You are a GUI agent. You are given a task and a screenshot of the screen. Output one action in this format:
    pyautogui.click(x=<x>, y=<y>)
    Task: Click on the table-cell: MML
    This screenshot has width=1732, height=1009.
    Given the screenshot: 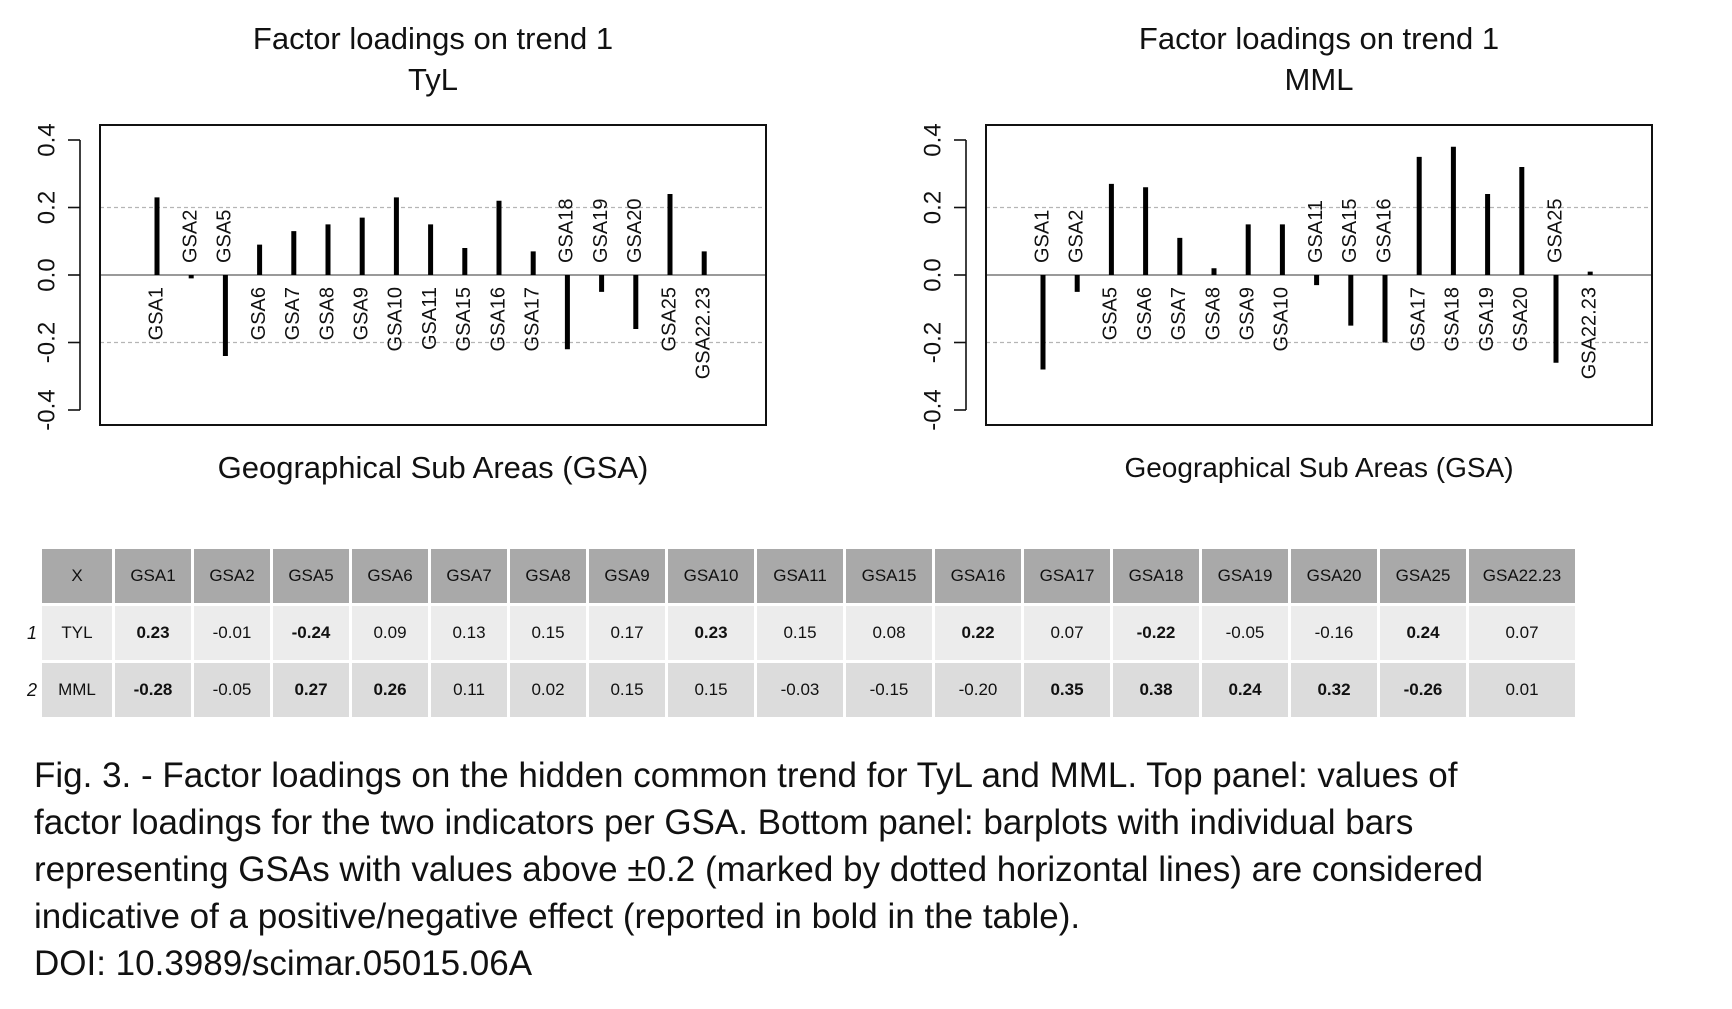 What is the action you would take?
    pyautogui.click(x=77, y=690)
    